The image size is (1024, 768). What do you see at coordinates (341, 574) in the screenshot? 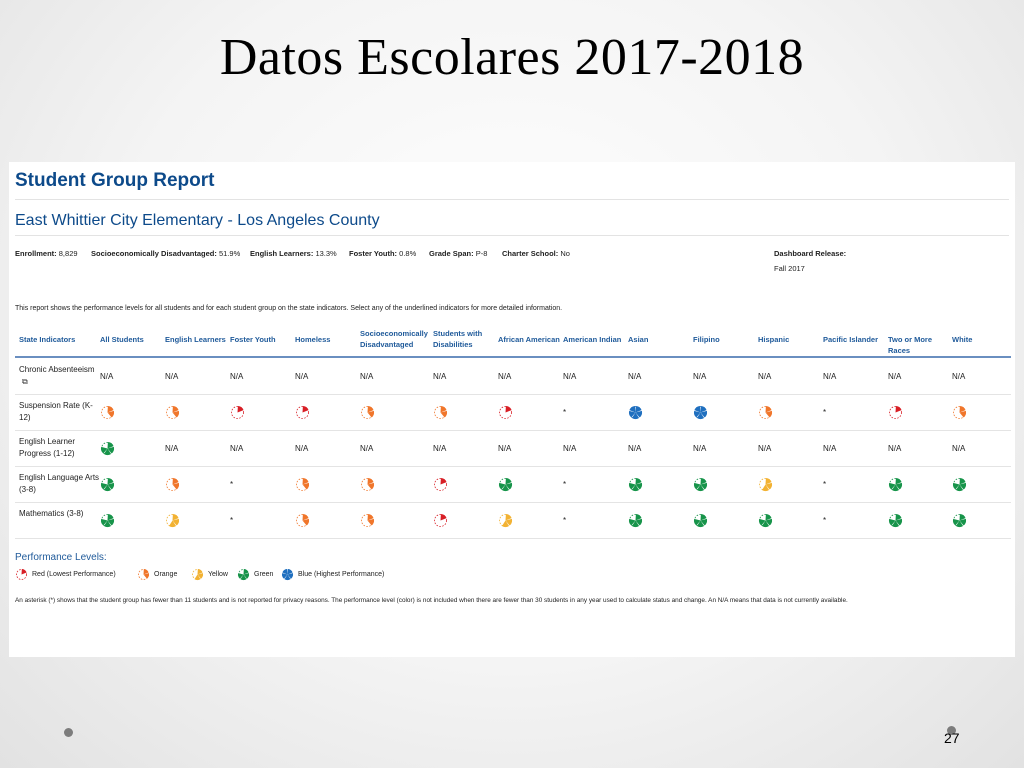
I see `legend-label: Blue (Highest Performance)` at bounding box center [341, 574].